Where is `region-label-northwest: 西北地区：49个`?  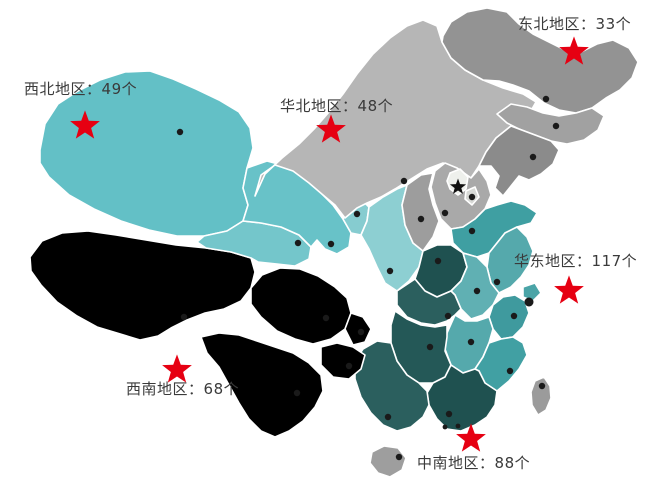
region-label-northwest: 西北地区：49个 is located at coordinates (80, 89).